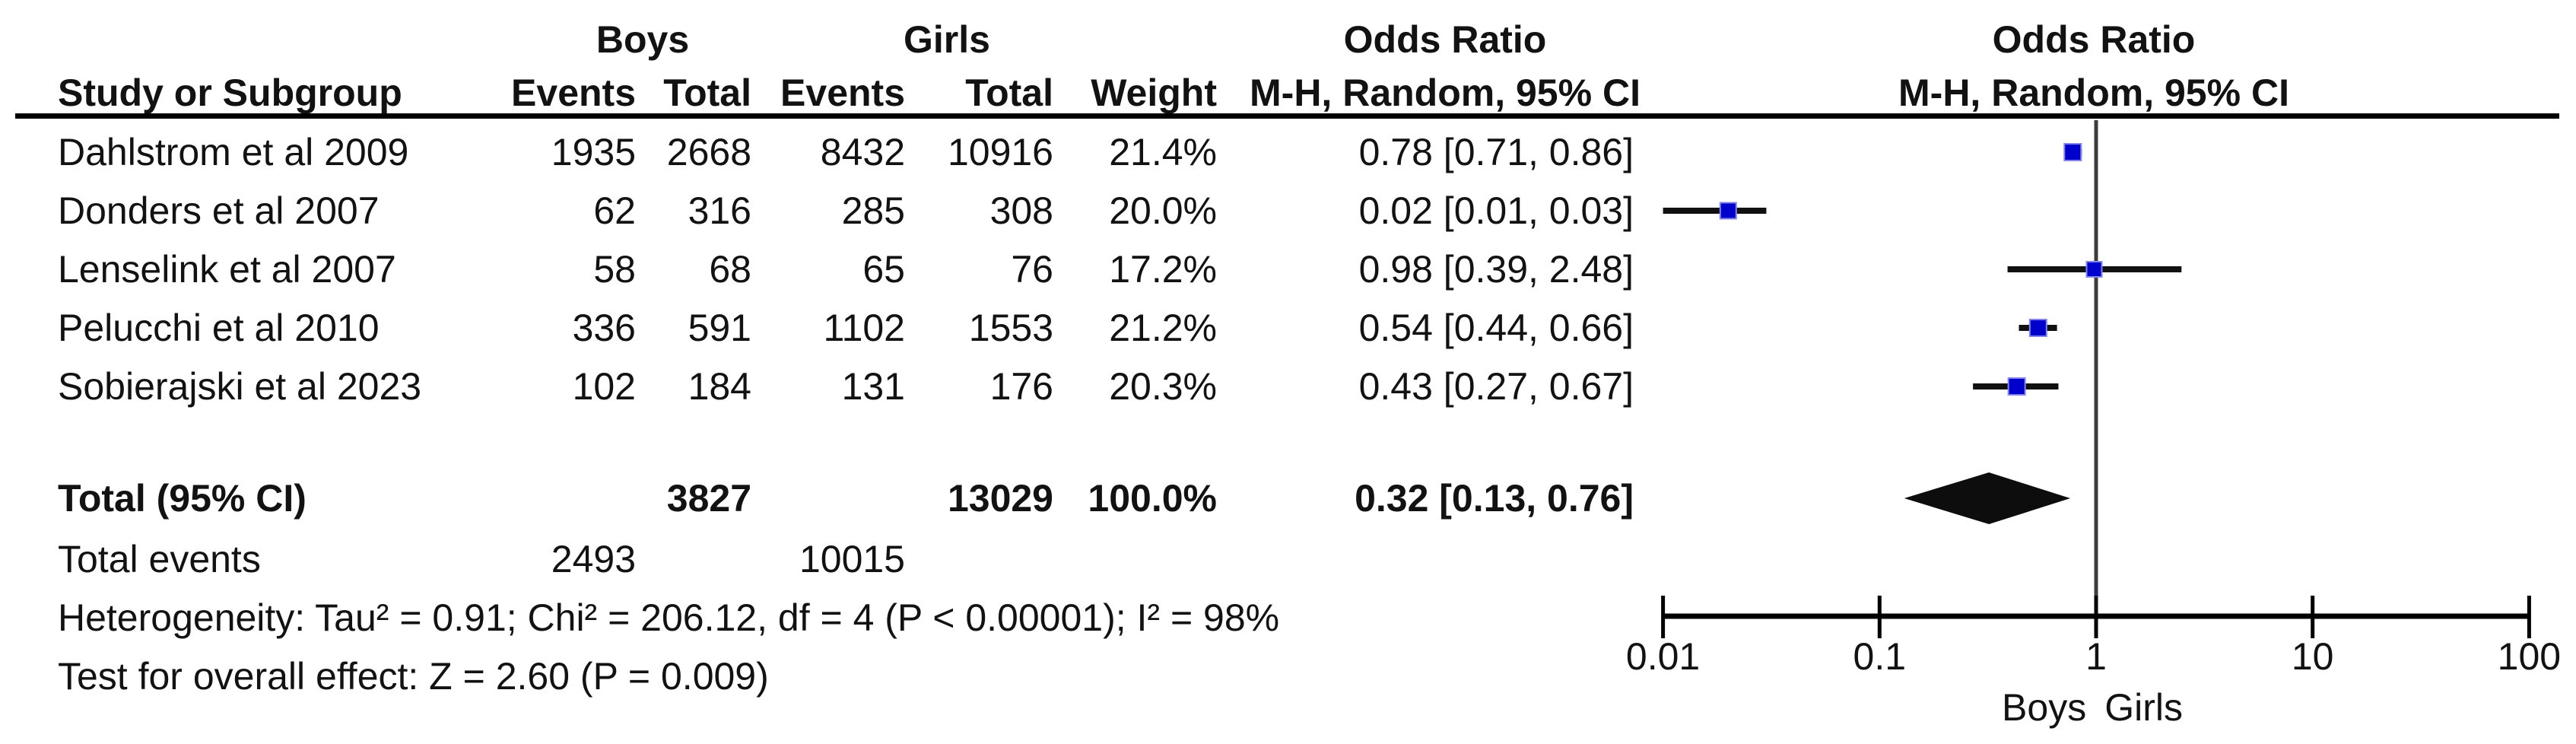  I want to click on x-axis-tick-label: 1, so click(2096, 656).